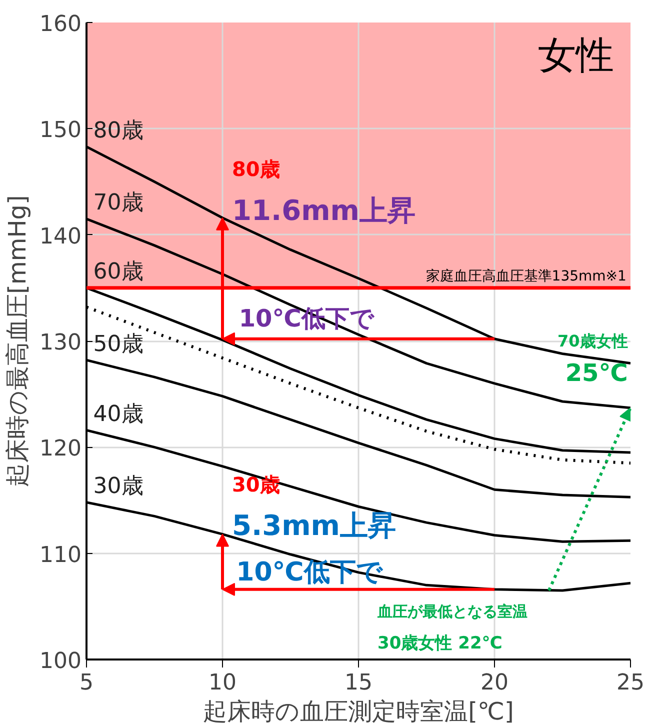 Image resolution: width=648 pixels, height=728 pixels. Describe the element at coordinates (596, 372) in the screenshot. I see `annotation: 25℃` at that location.